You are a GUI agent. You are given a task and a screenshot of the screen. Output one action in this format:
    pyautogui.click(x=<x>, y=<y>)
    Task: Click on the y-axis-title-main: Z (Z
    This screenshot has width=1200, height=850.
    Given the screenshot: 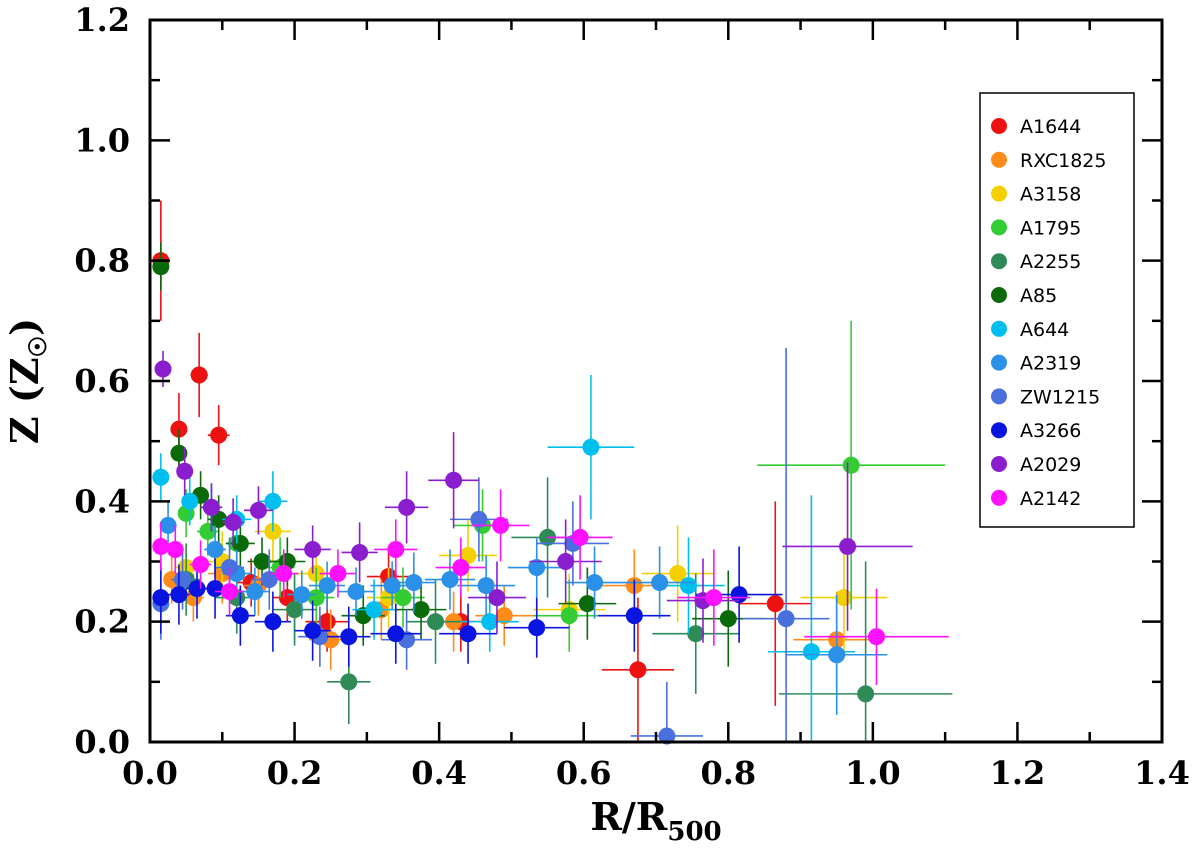 What is the action you would take?
    pyautogui.click(x=24, y=400)
    